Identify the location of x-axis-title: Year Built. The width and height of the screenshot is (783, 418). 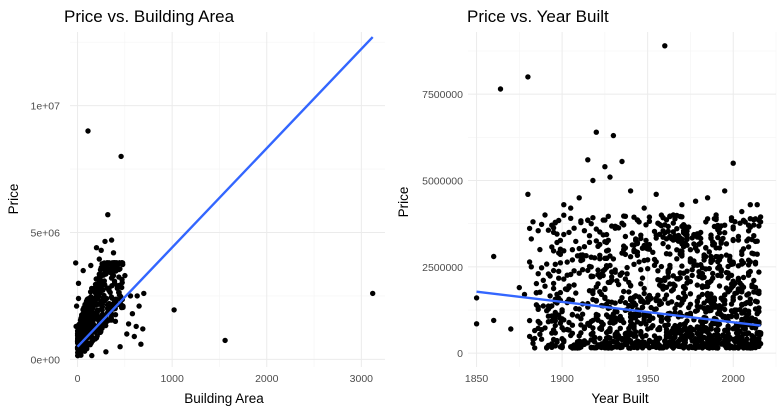
(620, 398).